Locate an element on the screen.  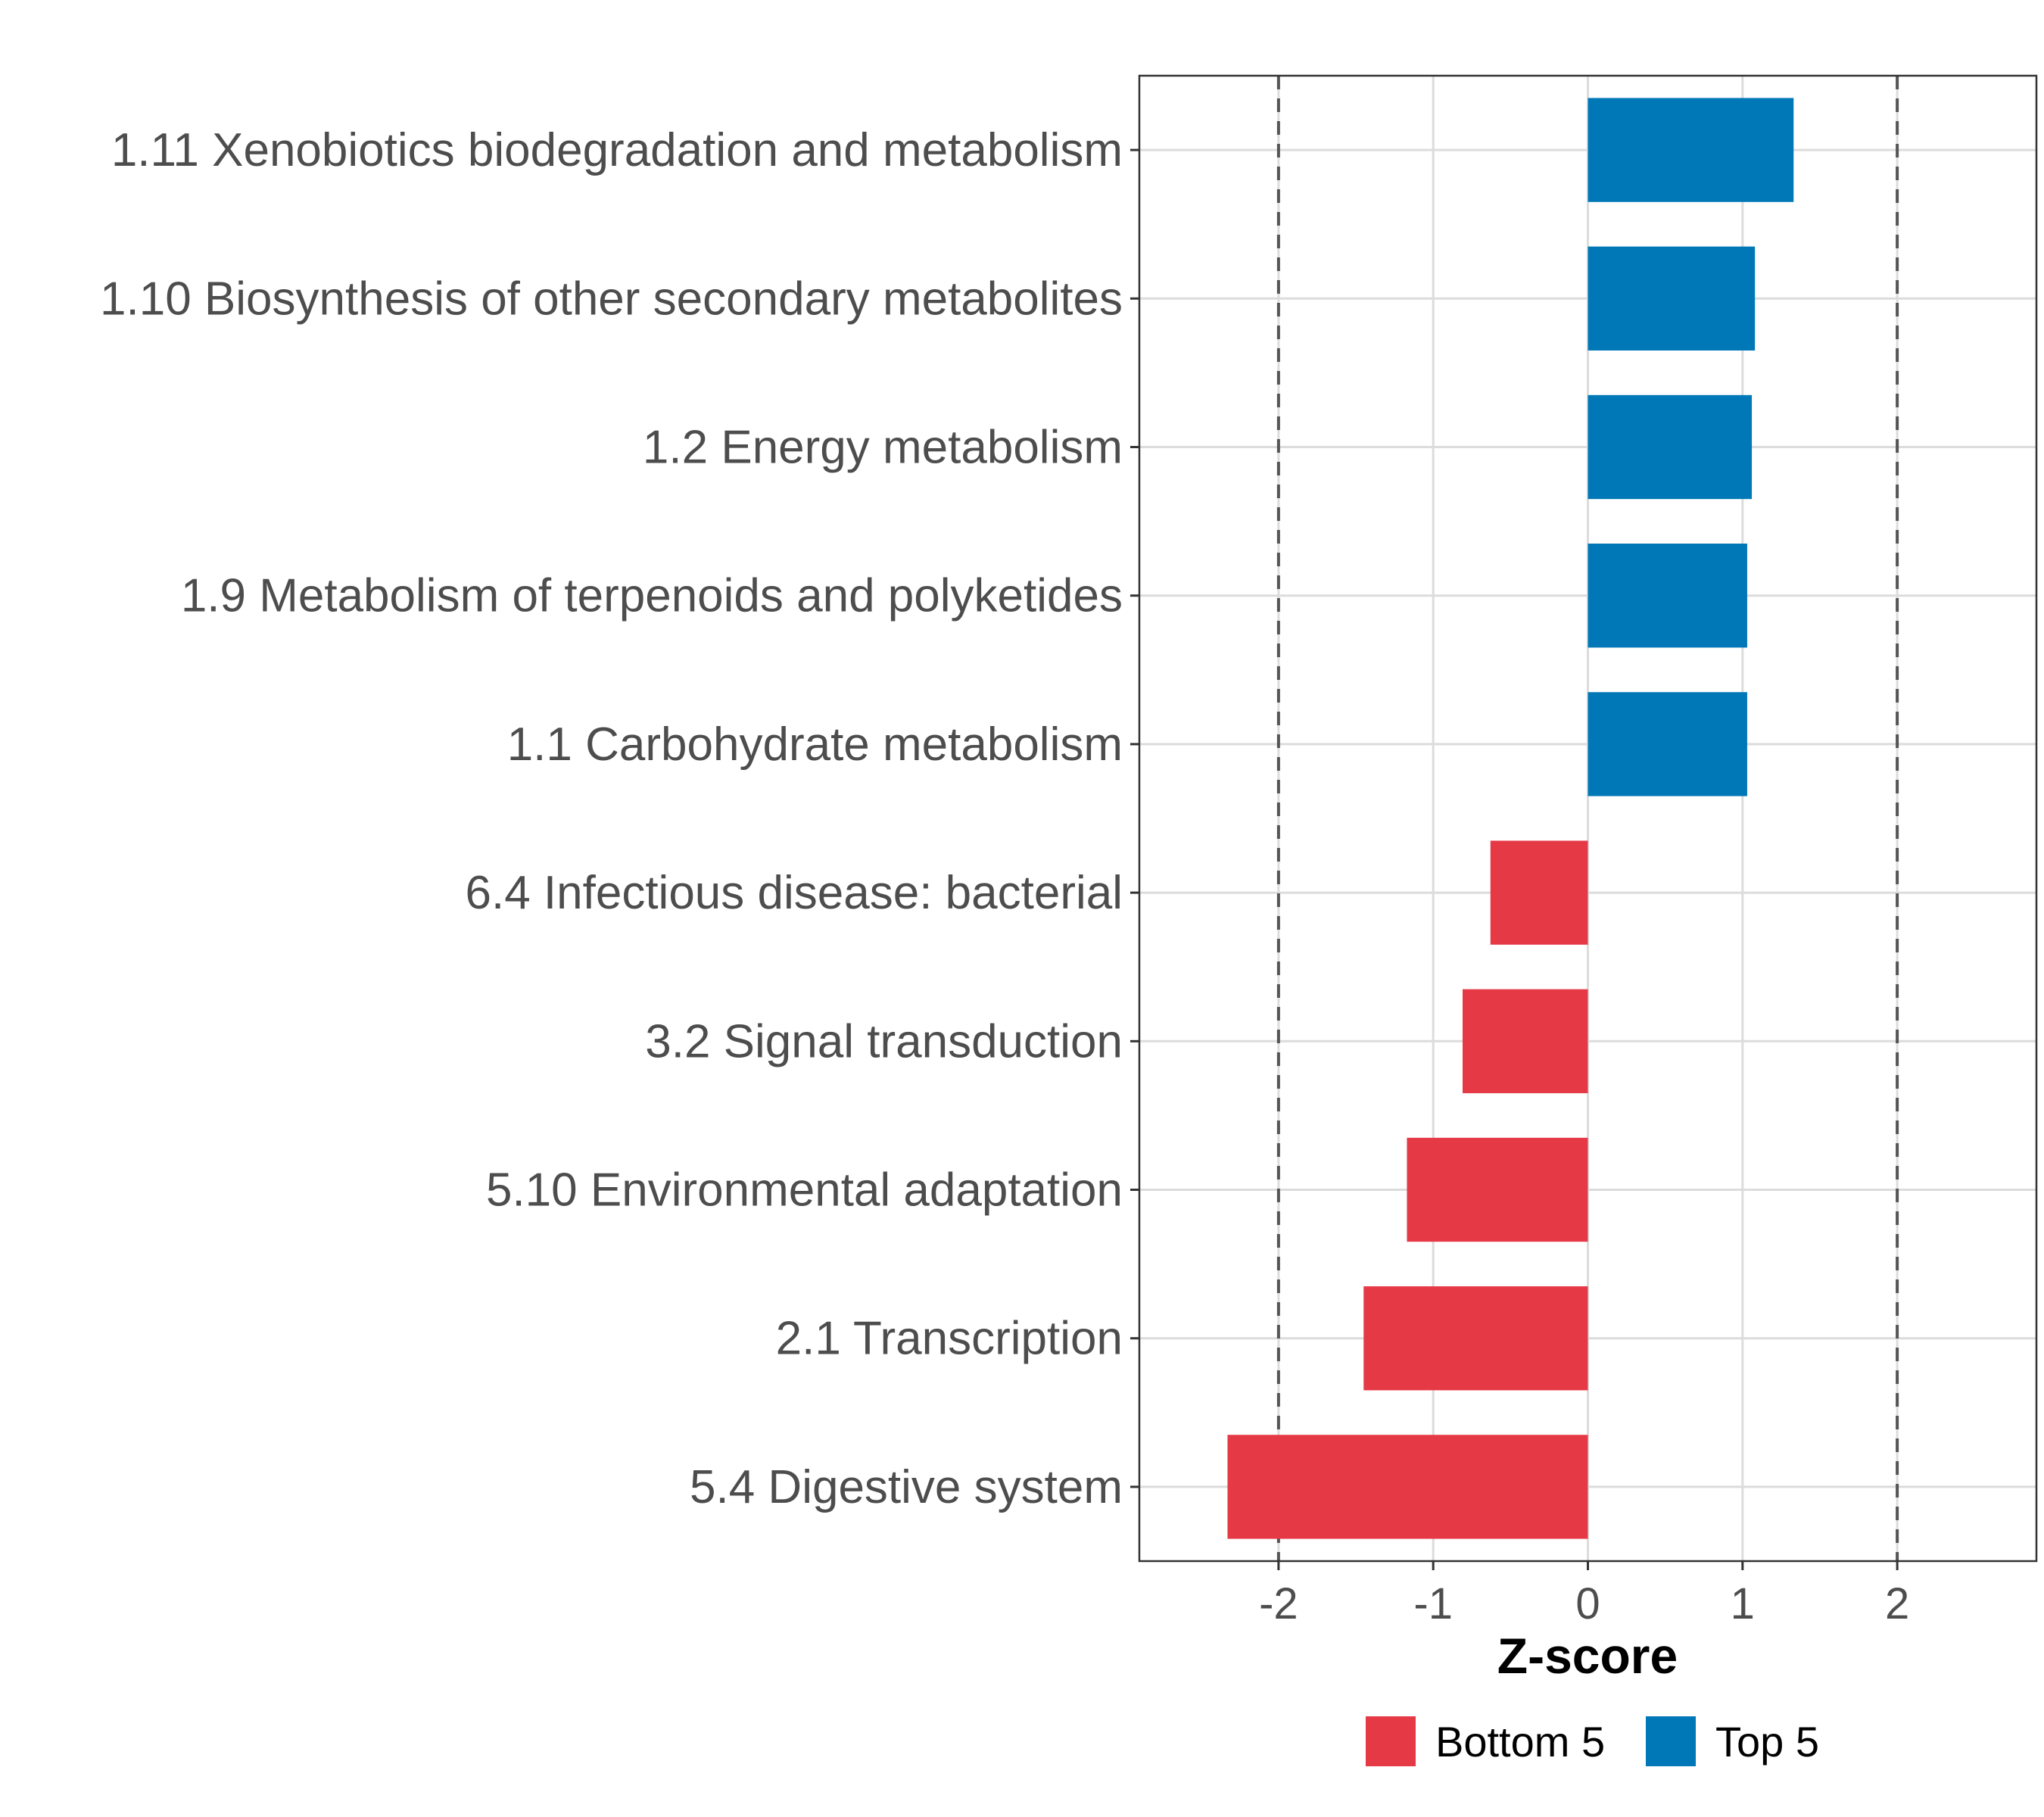
legend-label: Top 5 is located at coordinates (1767, 1742).